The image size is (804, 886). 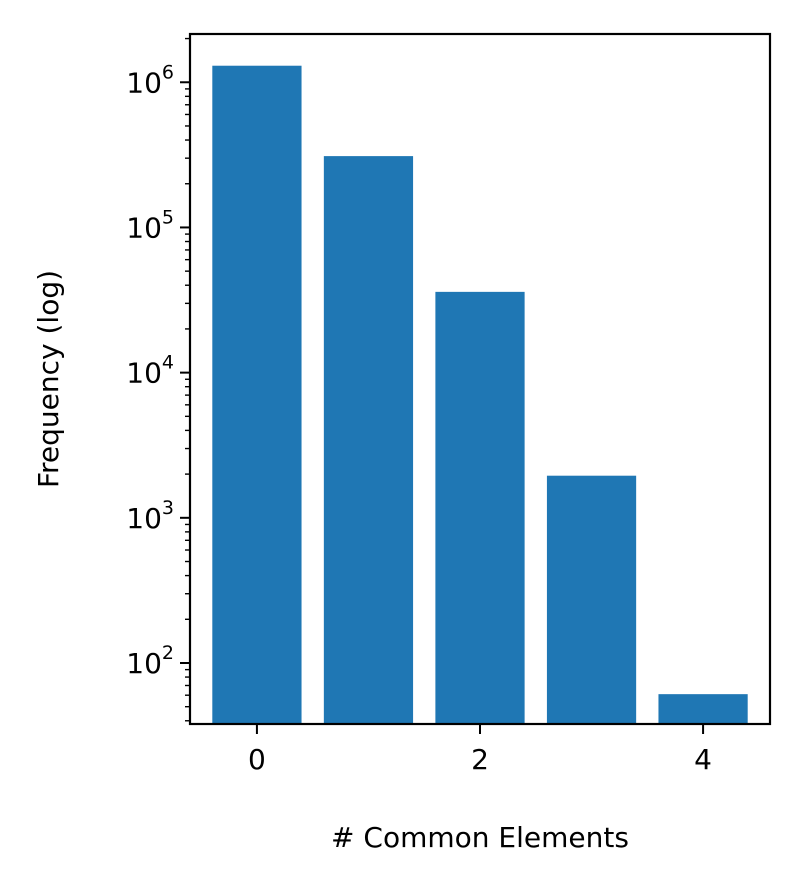 I want to click on x-axis-ticks: 0 2 4, so click(x=480, y=750).